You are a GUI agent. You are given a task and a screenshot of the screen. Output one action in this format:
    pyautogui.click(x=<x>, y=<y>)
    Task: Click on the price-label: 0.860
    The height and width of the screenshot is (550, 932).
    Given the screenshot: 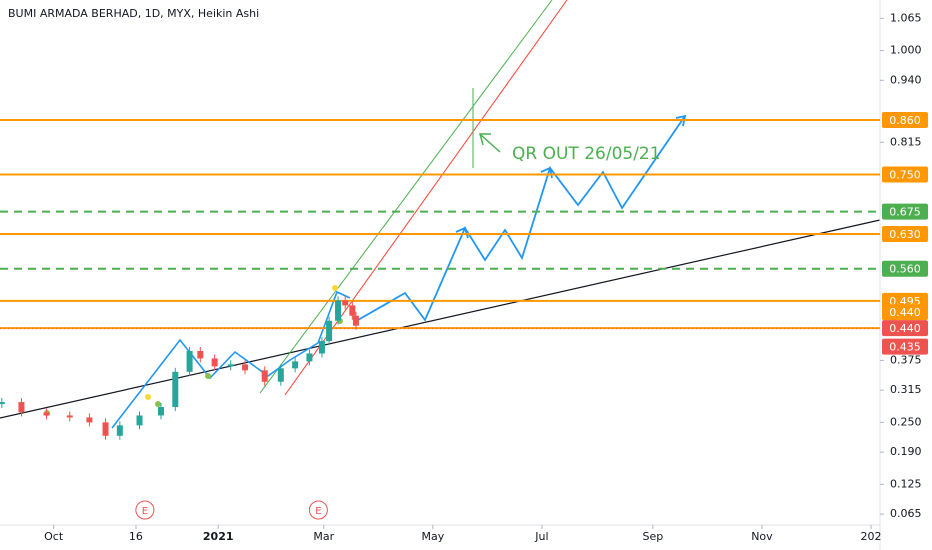 What is the action you would take?
    pyautogui.click(x=905, y=120)
    